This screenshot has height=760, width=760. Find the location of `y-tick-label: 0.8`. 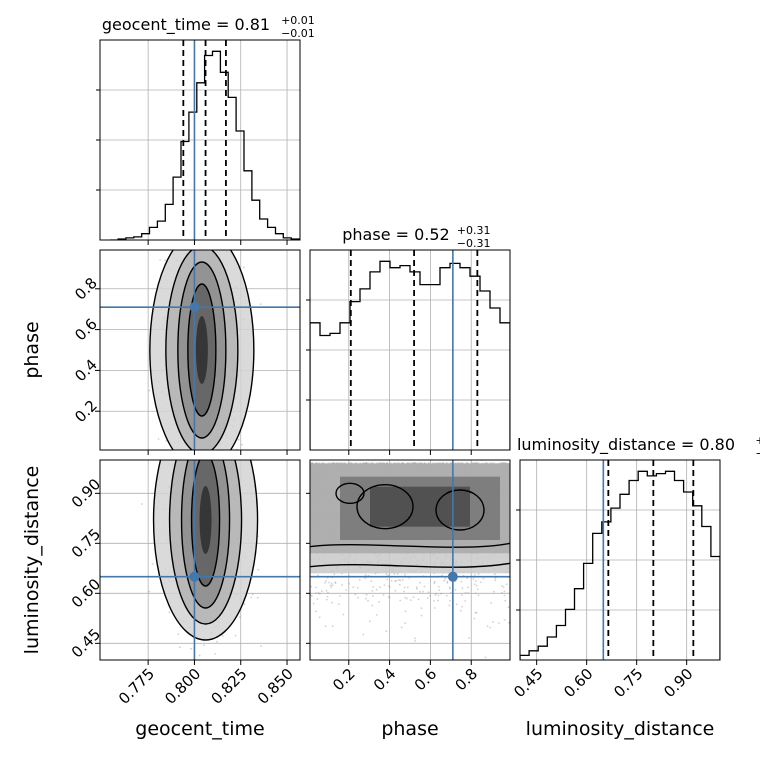

y-tick-label: 0.8 is located at coordinates (86, 289).